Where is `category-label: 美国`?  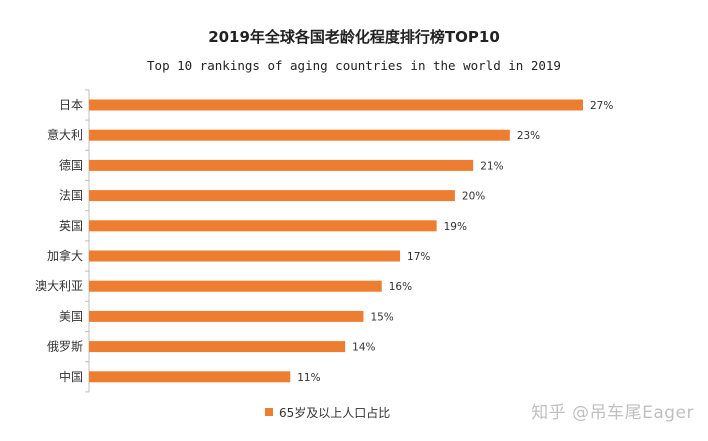 category-label: 美国 is located at coordinates (71, 316).